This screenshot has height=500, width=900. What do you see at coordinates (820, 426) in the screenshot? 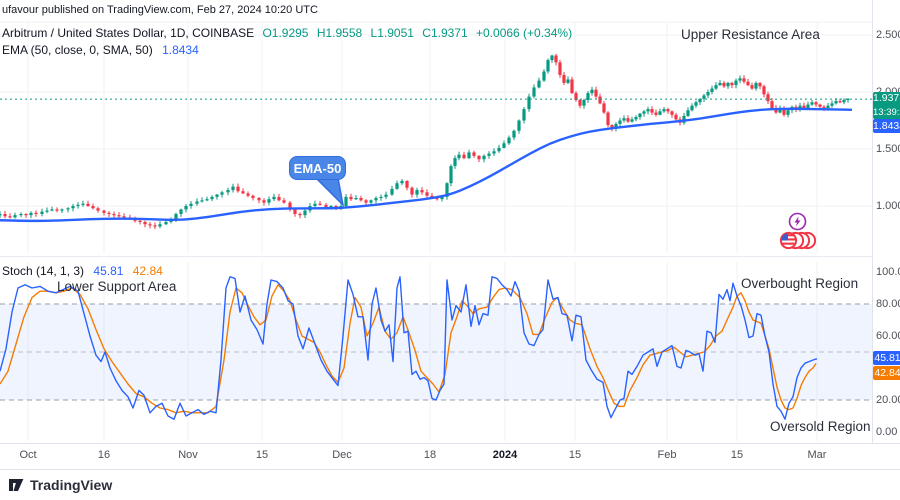
I see `annotation-oversold: Oversold Region` at bounding box center [820, 426].